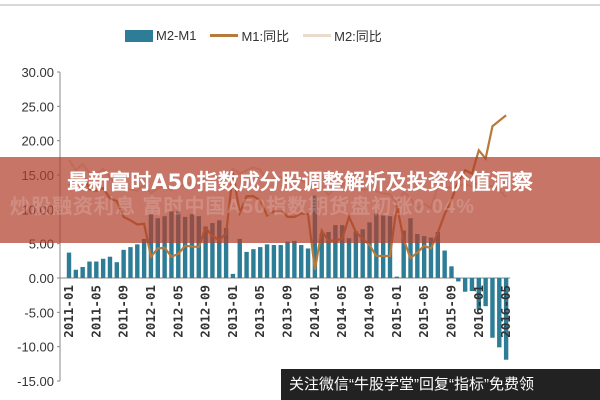  What do you see at coordinates (177, 311) in the screenshot?
I see `x-tick-label: 2012-05` at bounding box center [177, 311].